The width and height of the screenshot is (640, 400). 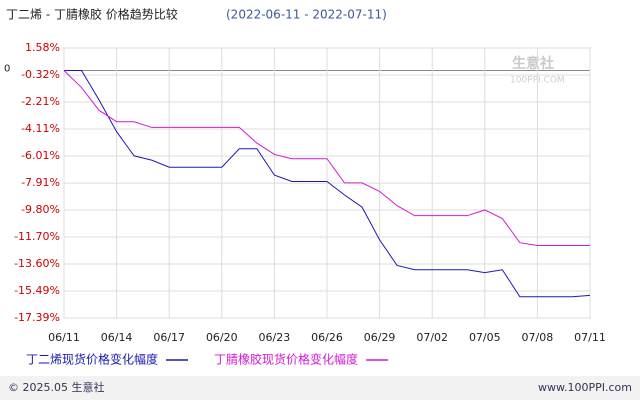 I want to click on x-tick-label: 07/02, so click(x=432, y=337).